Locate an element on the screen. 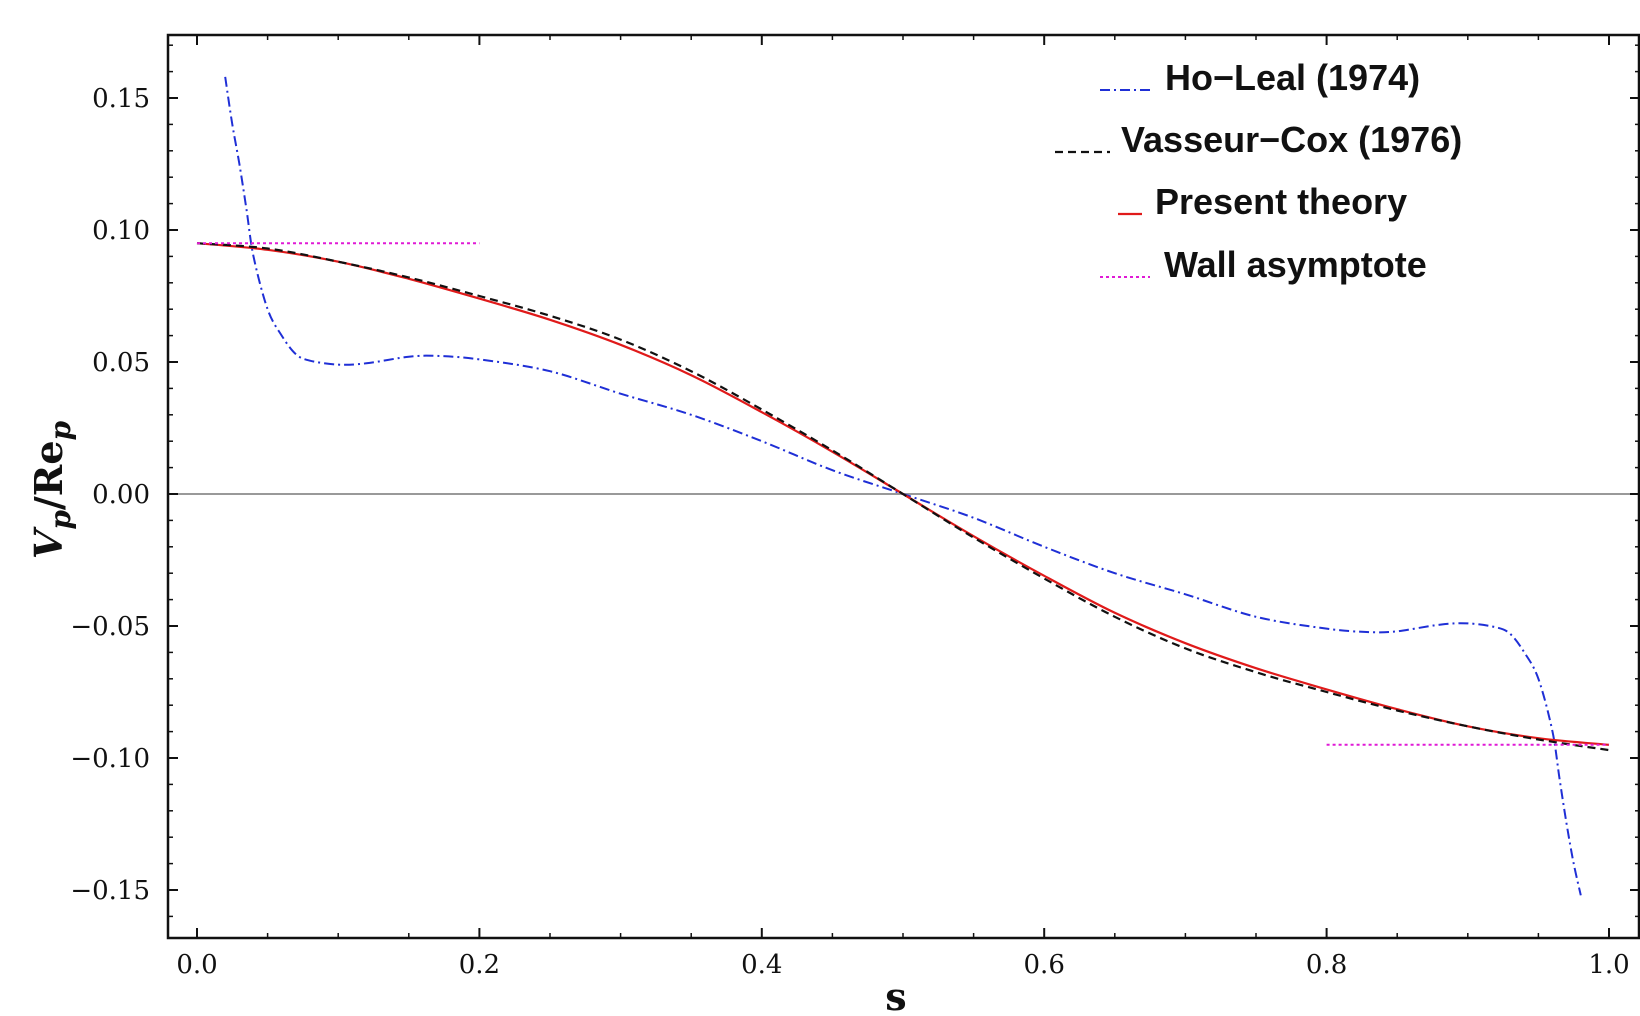 The height and width of the screenshot is (1016, 1640). legend-label-present-theory: Present theory is located at coordinates (1281, 201).